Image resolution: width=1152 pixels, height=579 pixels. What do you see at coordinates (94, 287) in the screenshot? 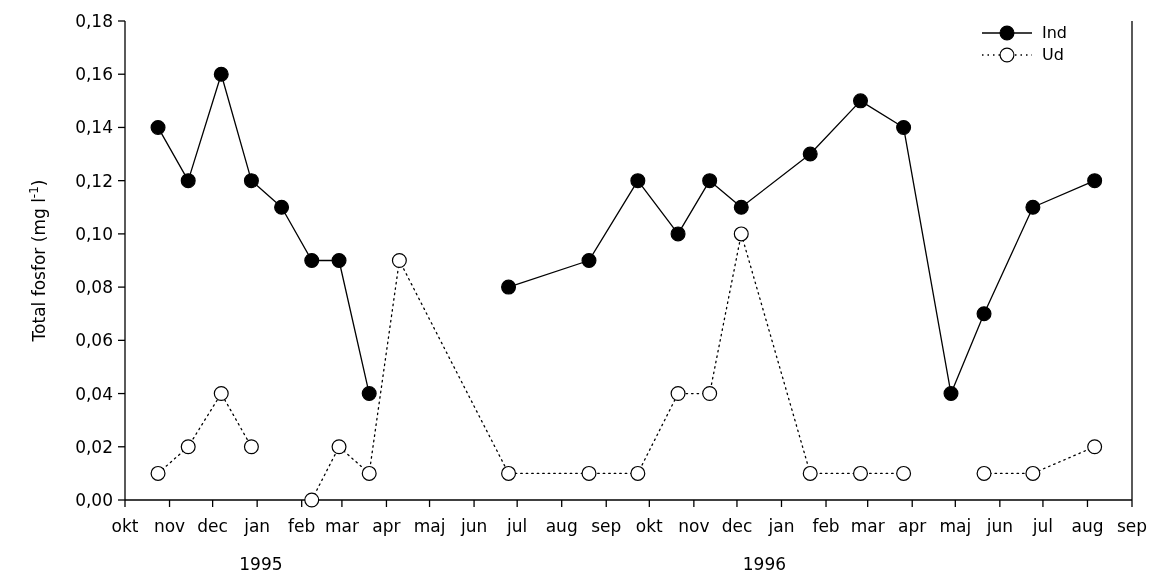
I see `y-tick-label: 0,08` at bounding box center [94, 287].